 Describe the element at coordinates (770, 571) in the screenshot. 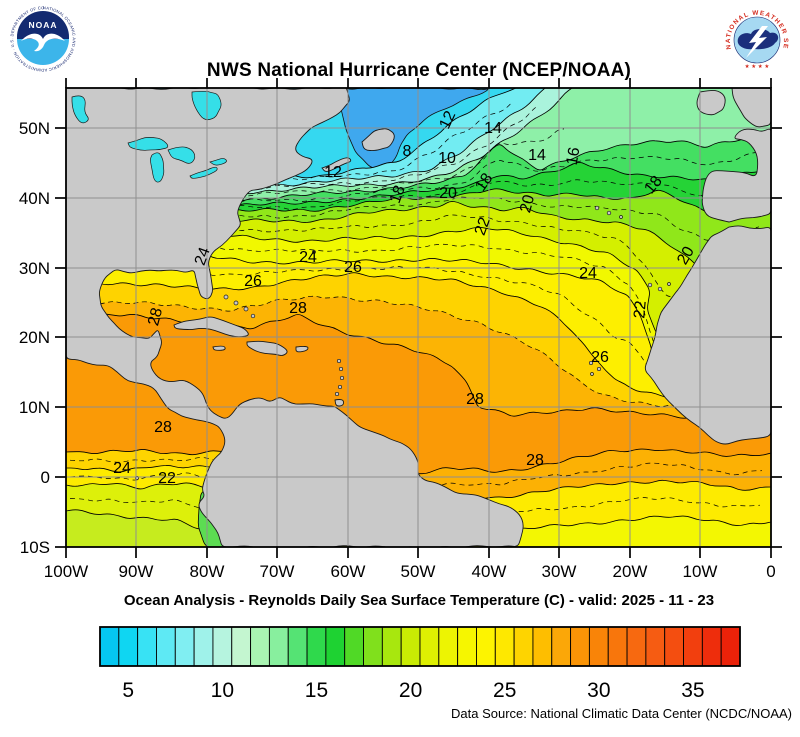

I see `x-axis-label: 0` at that location.